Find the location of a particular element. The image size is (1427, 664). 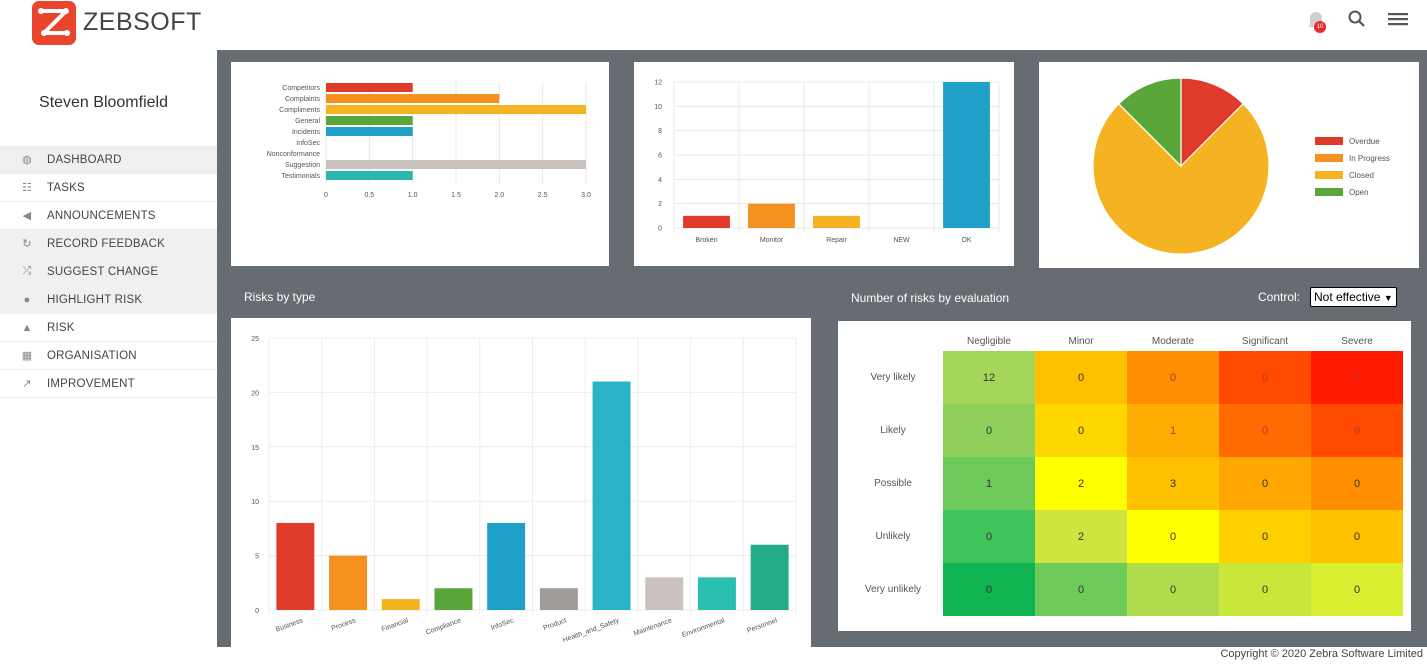

y-tick-label: 12 is located at coordinates (658, 83).